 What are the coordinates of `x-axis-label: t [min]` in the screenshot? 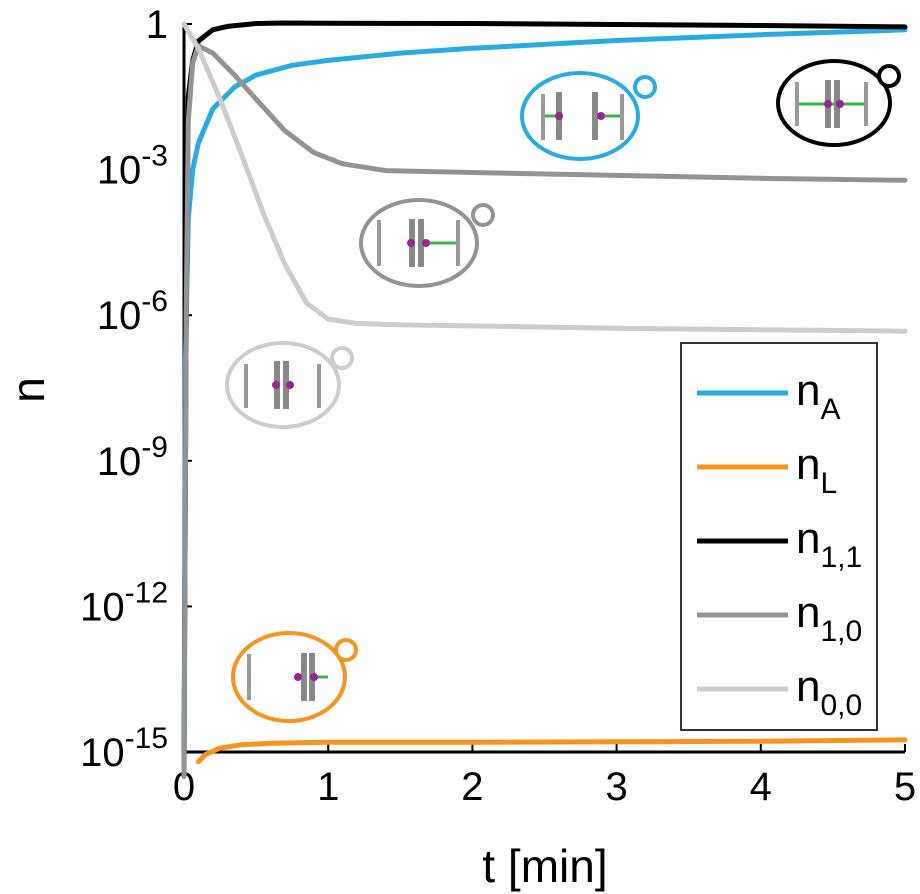 It's located at (544, 866).